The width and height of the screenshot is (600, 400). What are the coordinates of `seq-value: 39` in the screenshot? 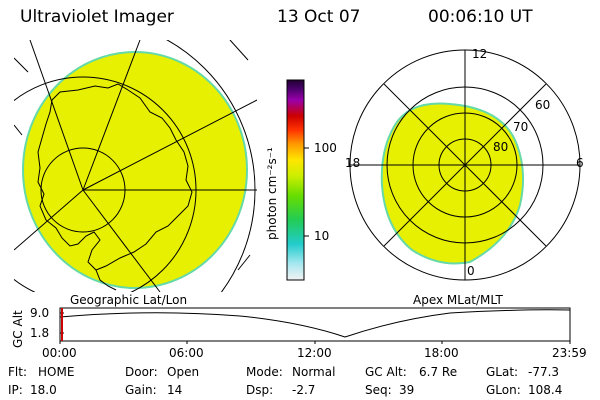 It's located at (407, 390).